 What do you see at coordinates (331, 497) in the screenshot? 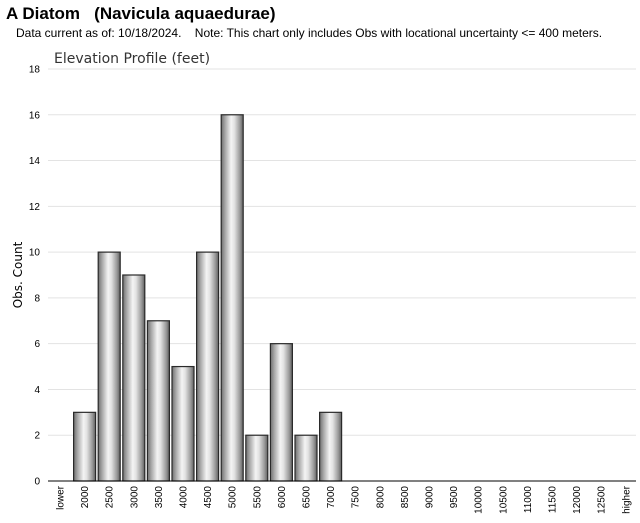
I see `x-tick-label: 7000` at bounding box center [331, 497].